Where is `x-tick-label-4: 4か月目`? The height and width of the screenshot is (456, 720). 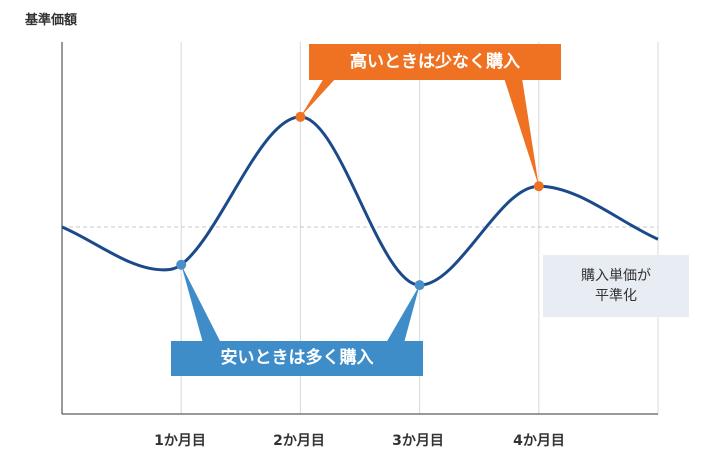
x-tick-label-4: 4か月目 is located at coordinates (539, 441).